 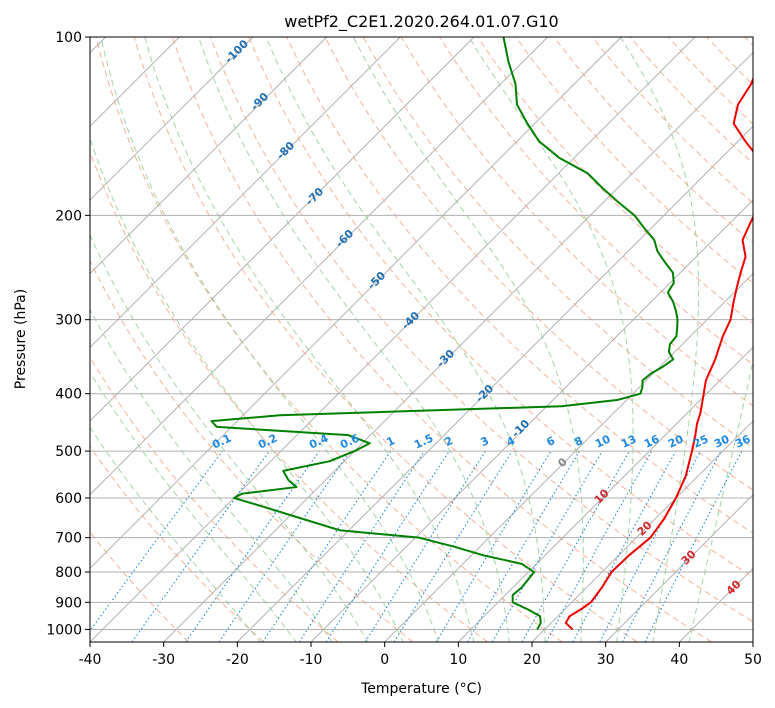 What do you see at coordinates (722, 441) in the screenshot?
I see `mixing-ratio-label: 30` at bounding box center [722, 441].